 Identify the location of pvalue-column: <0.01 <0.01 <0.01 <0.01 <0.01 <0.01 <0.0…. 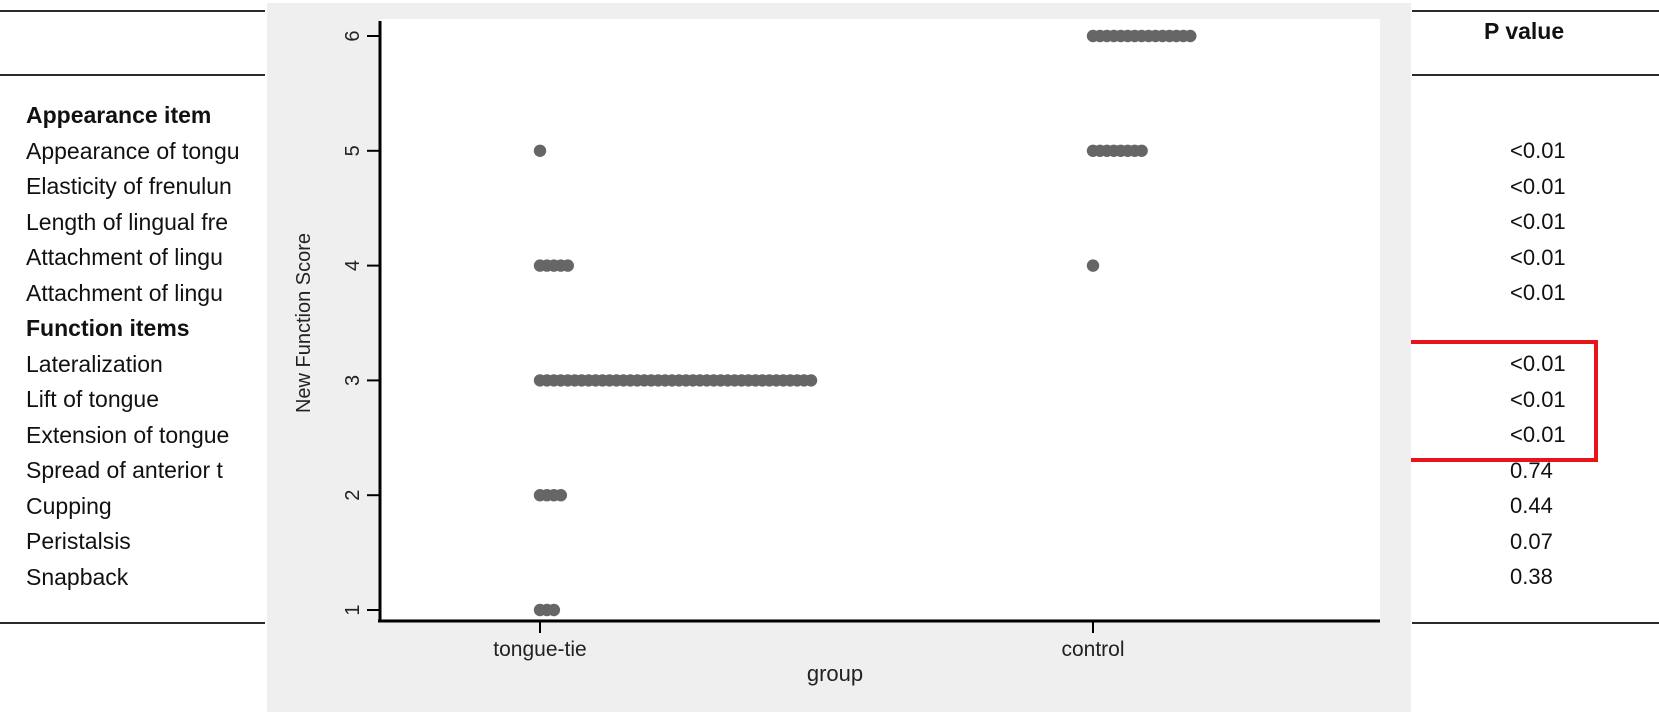
(1540, 364).